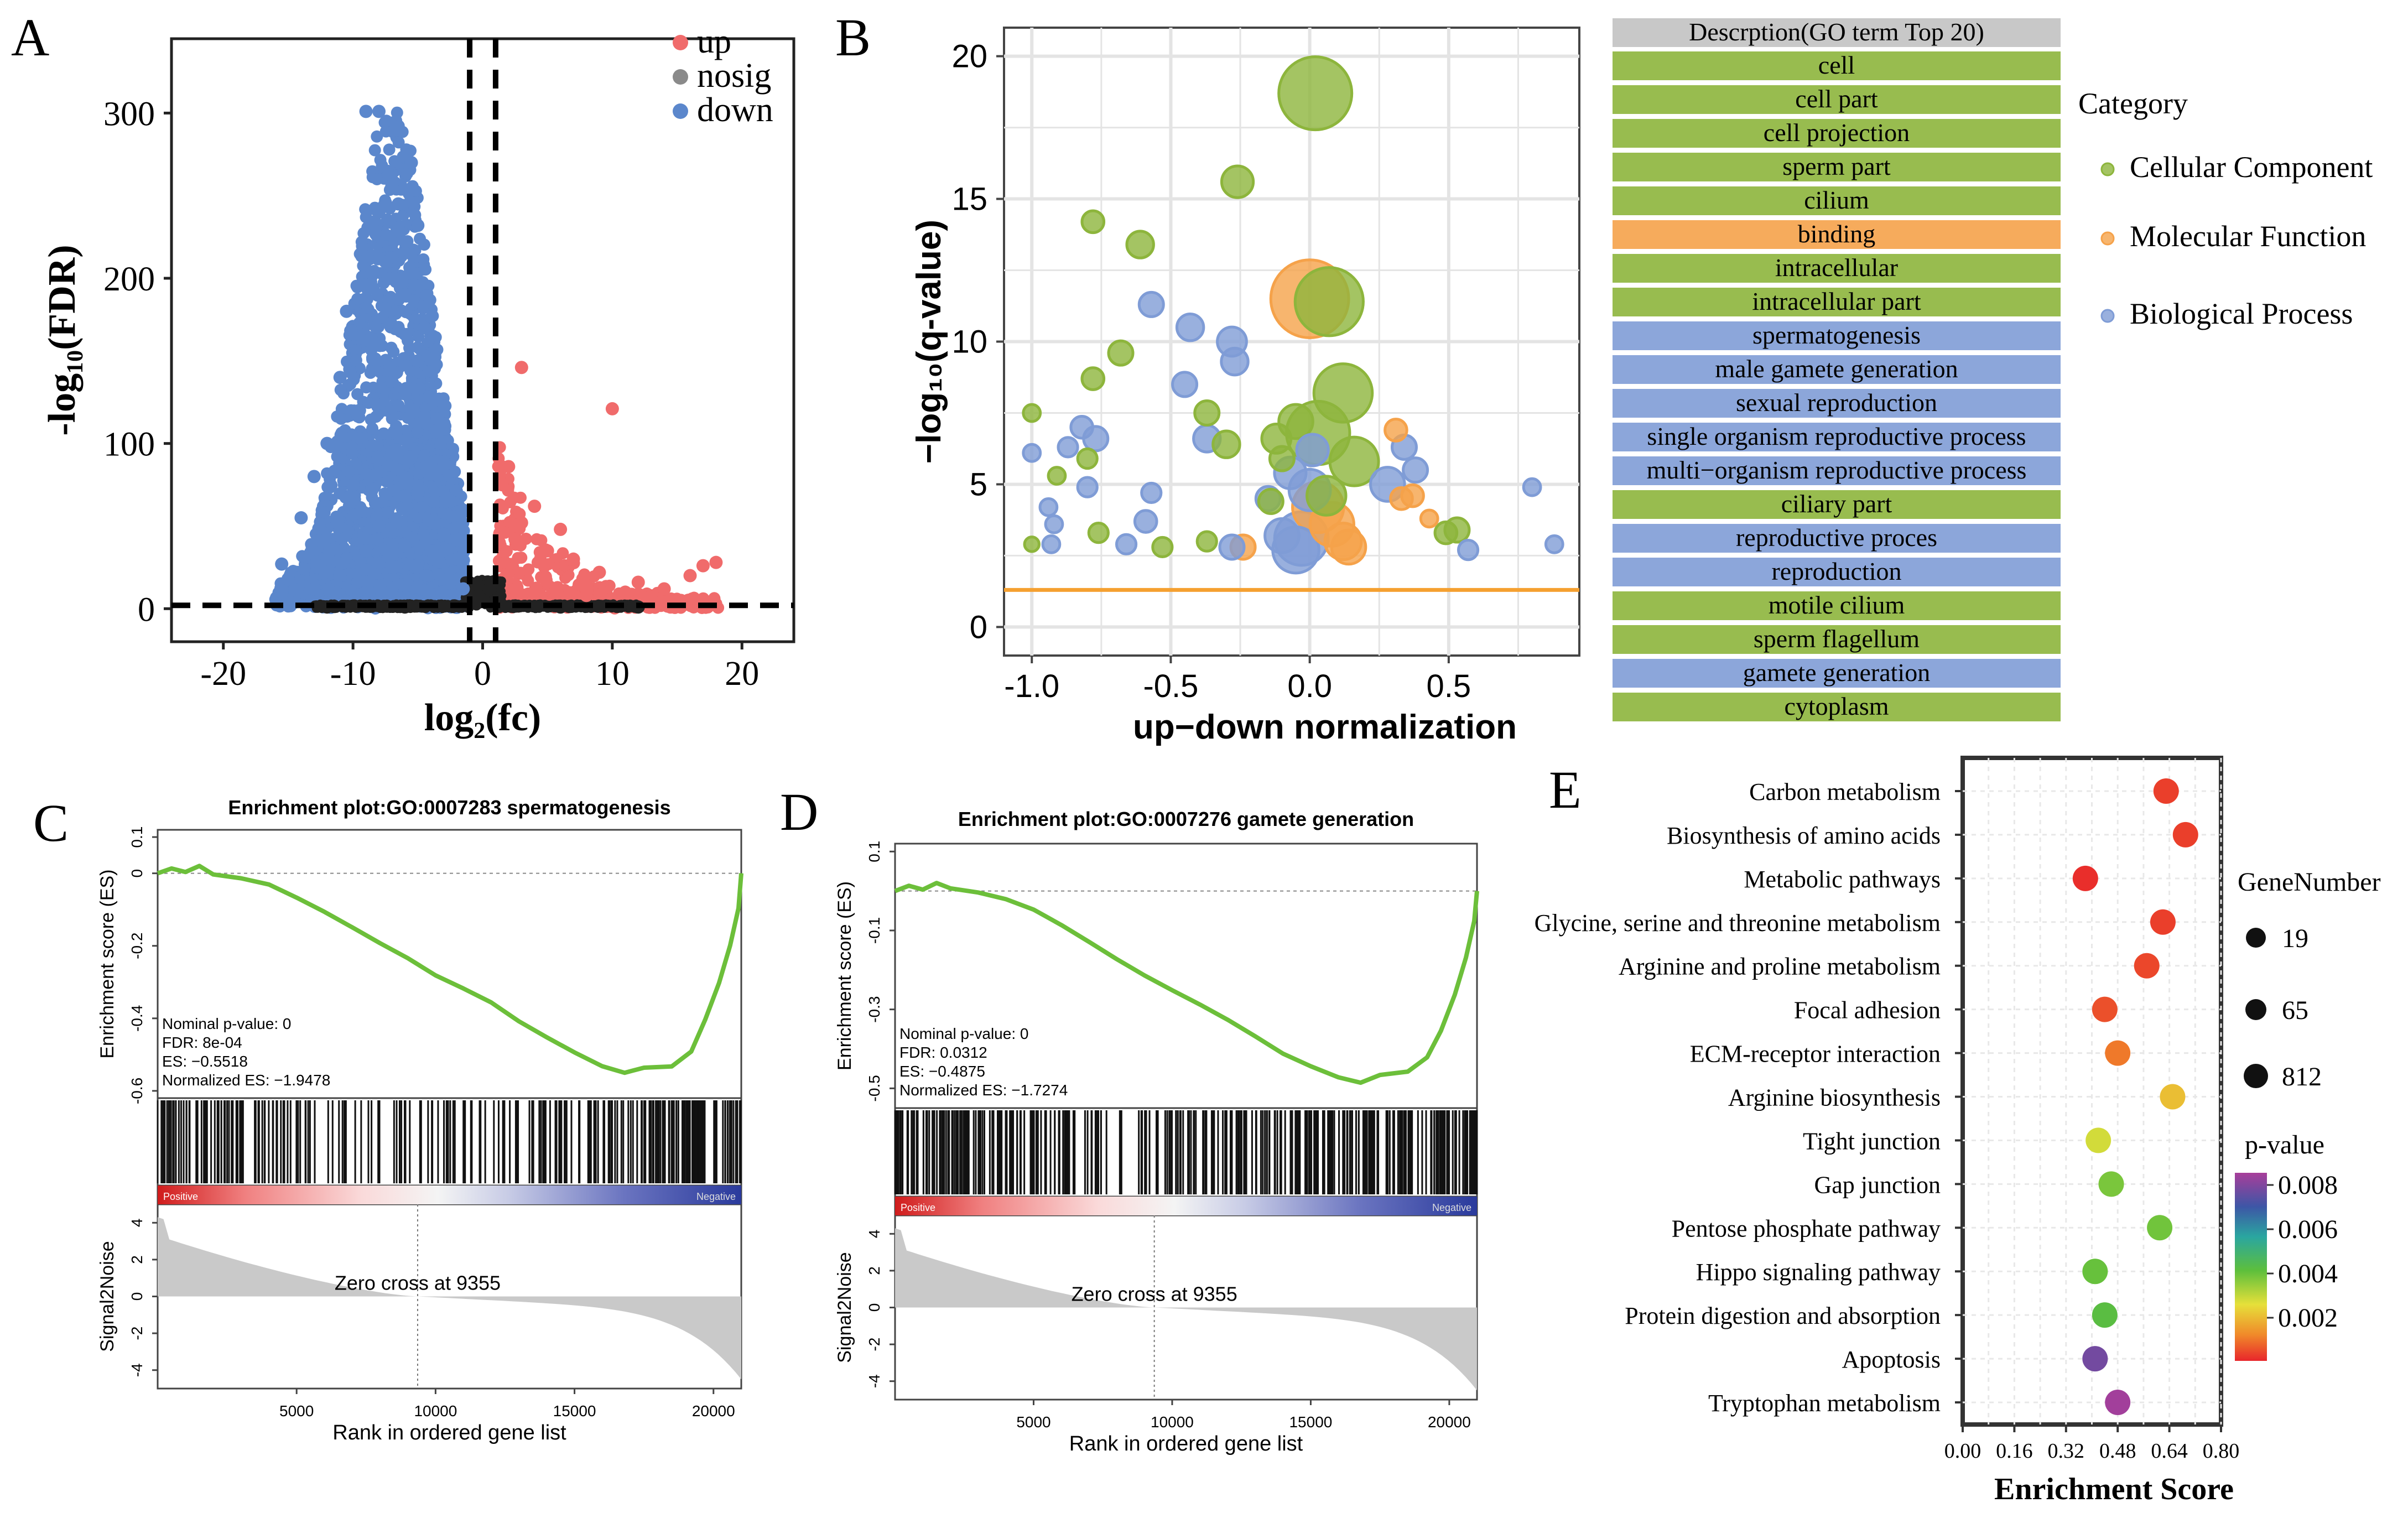 The height and width of the screenshot is (1518, 2408). I want to click on panel-a-series-up, so click(609, 482).